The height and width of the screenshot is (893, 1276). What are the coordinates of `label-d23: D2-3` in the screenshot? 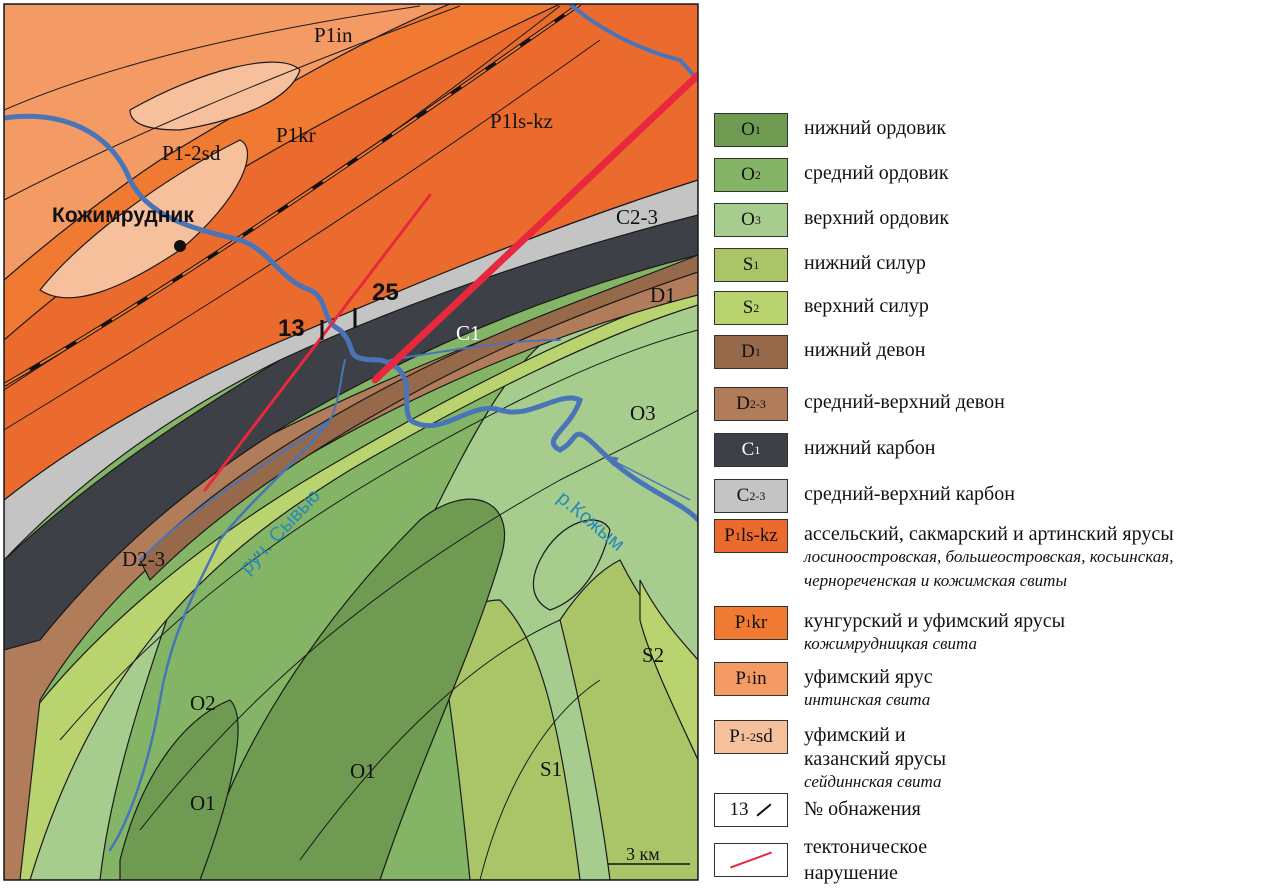 It's located at (143, 559).